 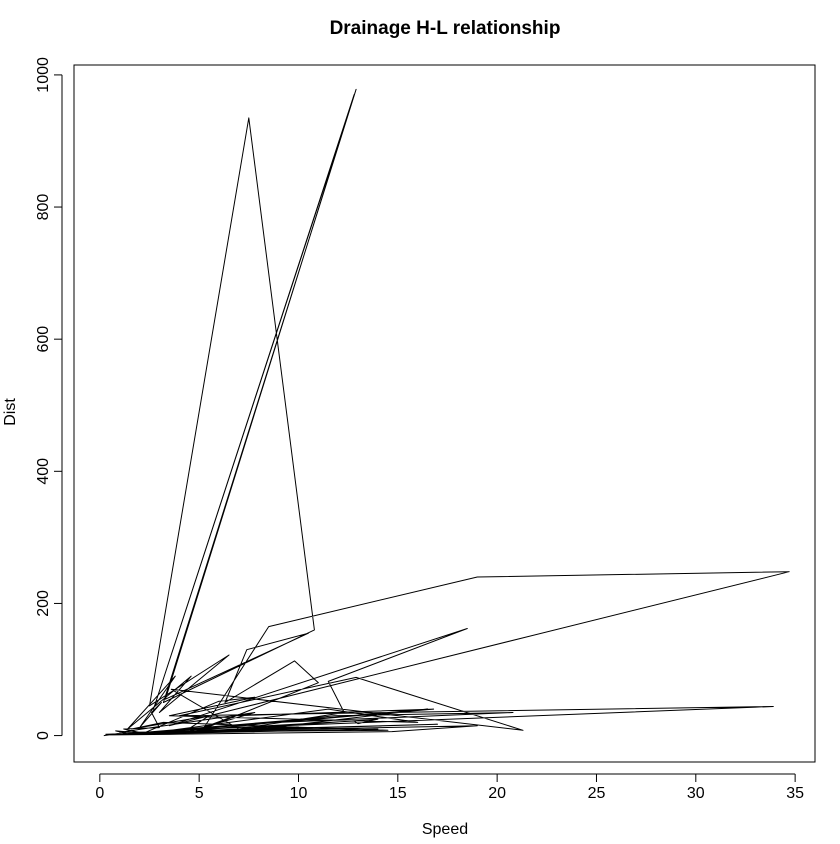 I want to click on y-tick-label: 600, so click(x=43, y=339).